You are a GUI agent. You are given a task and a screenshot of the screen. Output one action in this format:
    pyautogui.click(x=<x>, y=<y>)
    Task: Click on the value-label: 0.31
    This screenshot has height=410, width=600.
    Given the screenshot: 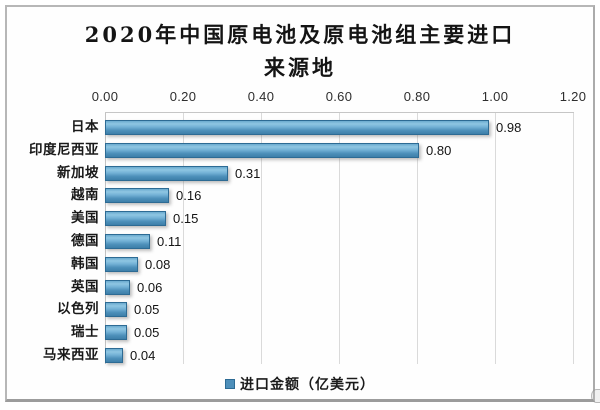 What is the action you would take?
    pyautogui.click(x=248, y=173)
    